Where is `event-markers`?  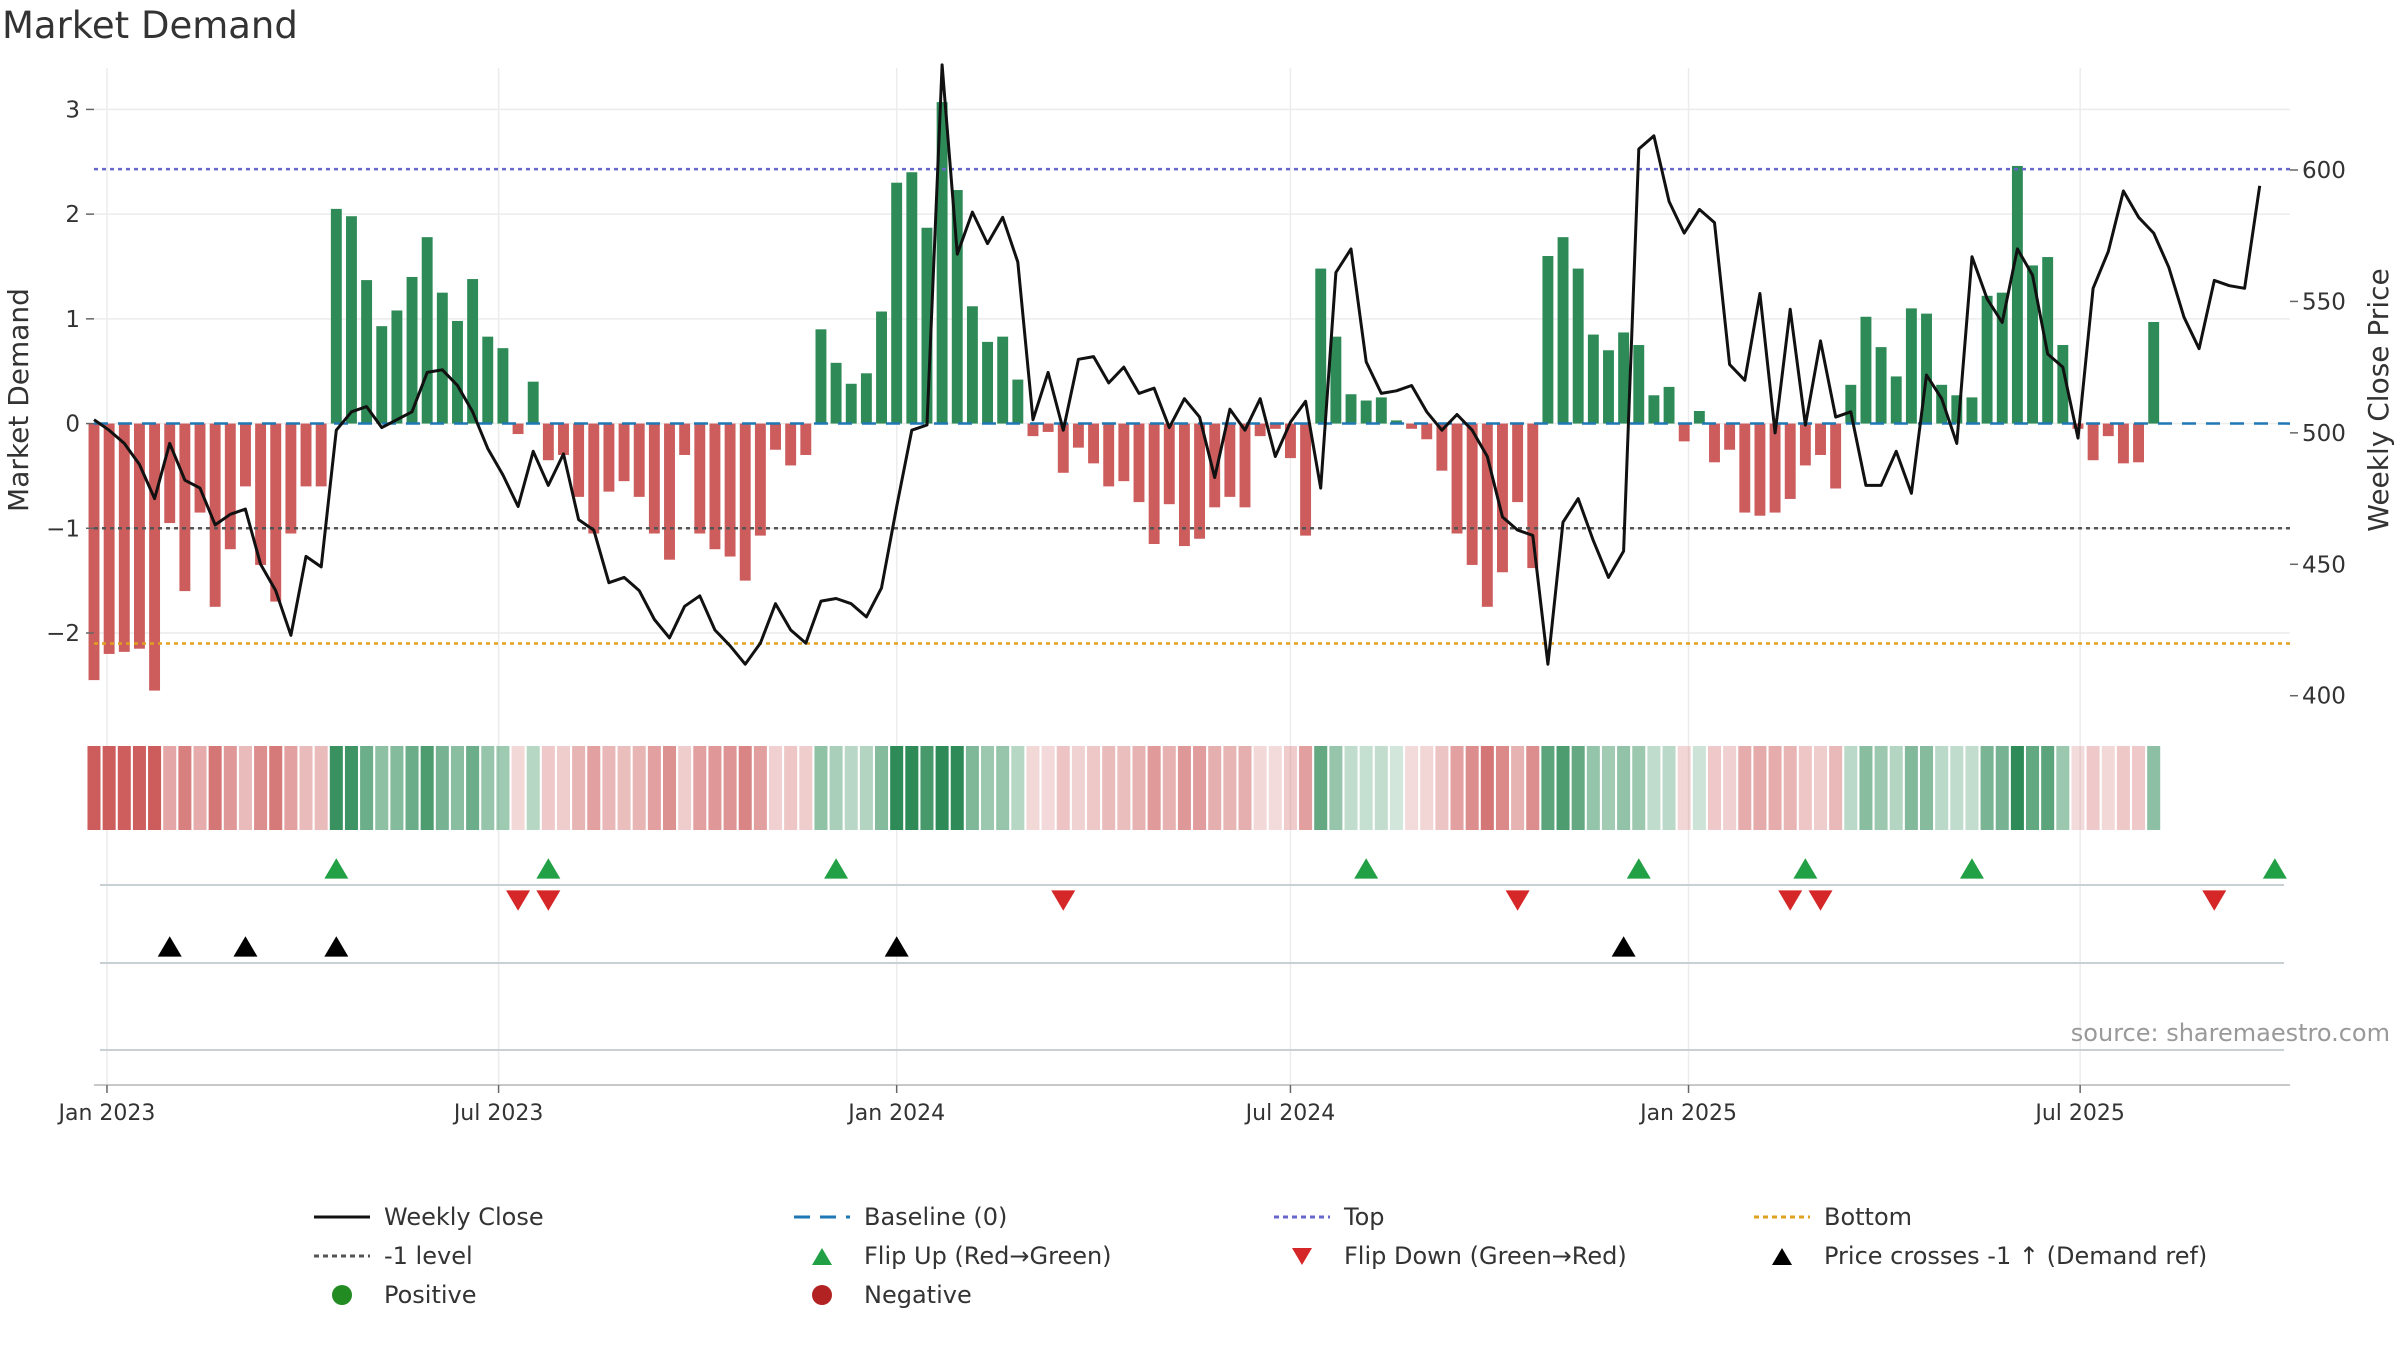 event-markers is located at coordinates (1193, 954).